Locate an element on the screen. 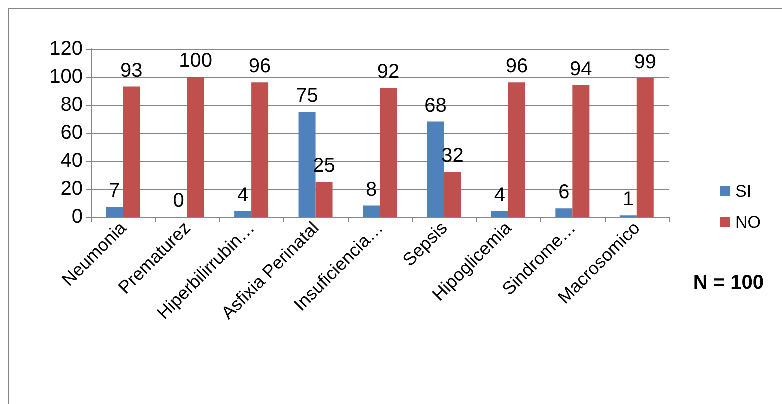 Image resolution: width=782 pixels, height=404 pixels. y-tick-label: 20 is located at coordinates (71, 189).